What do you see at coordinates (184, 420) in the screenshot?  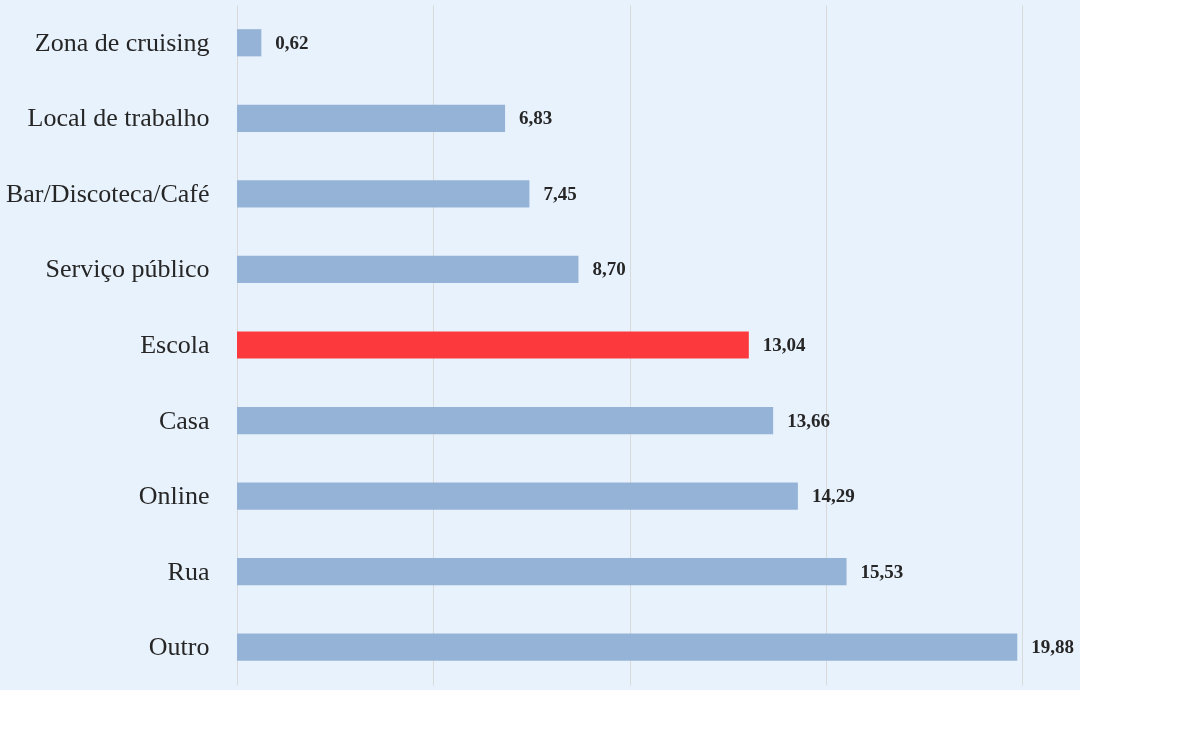 I see `y-tick-label: Casa` at bounding box center [184, 420].